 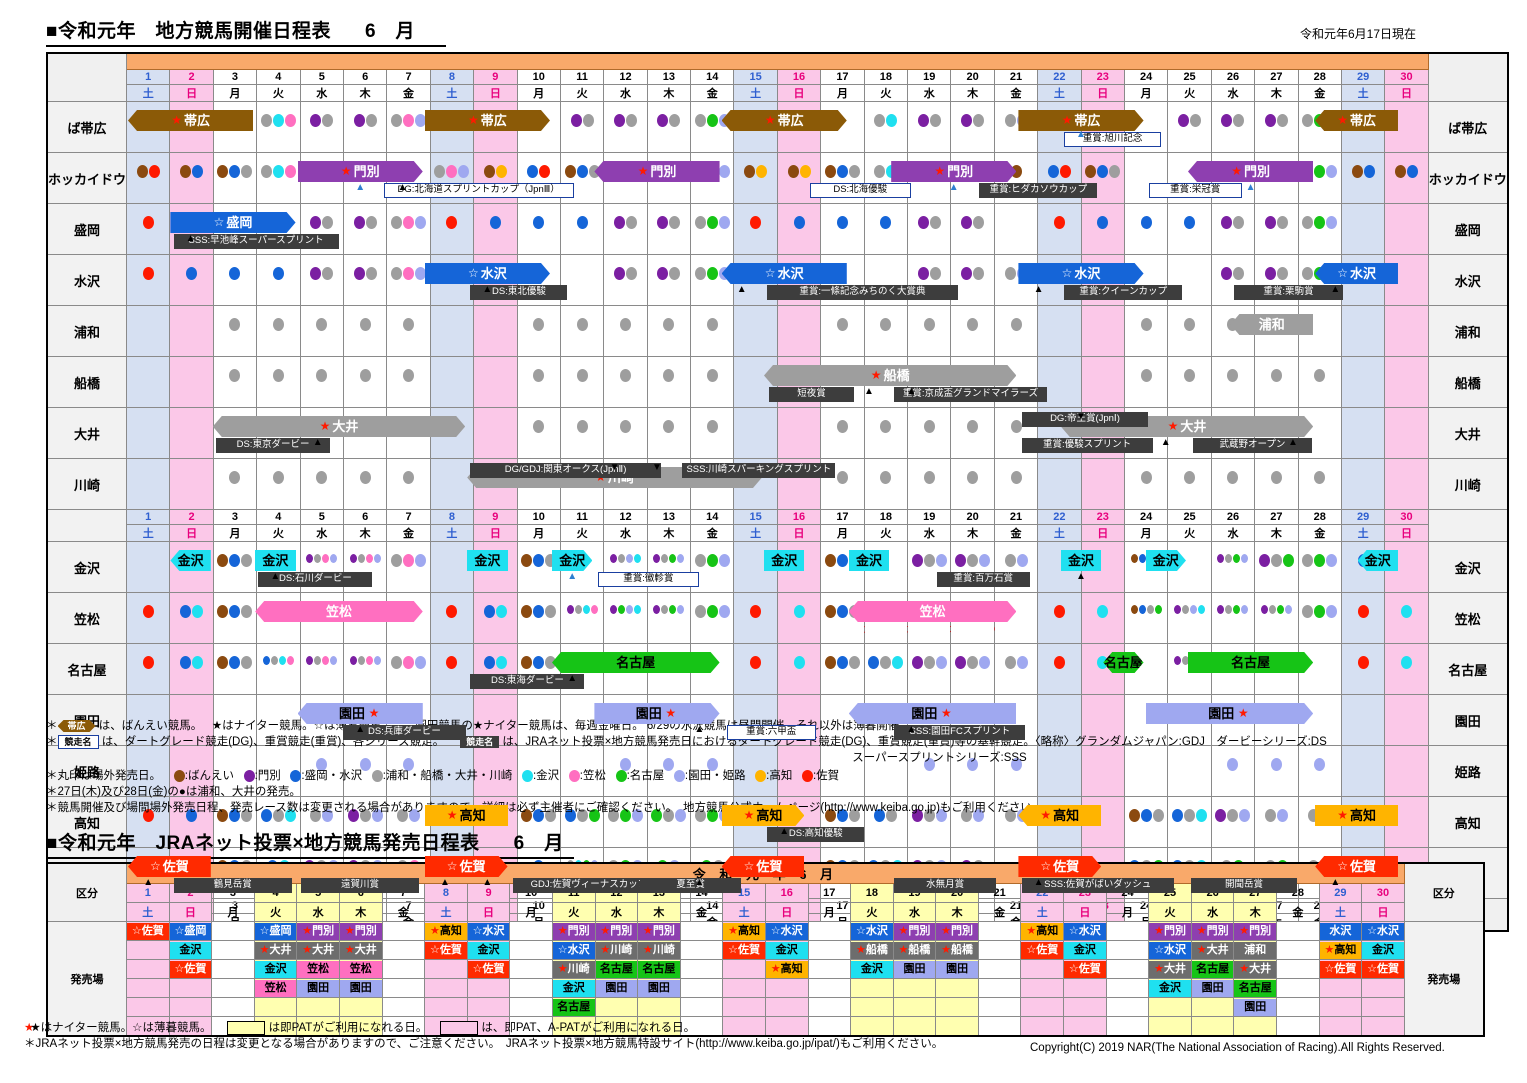 I want to click on ipat-cell: 笠松, so click(x=275, y=988).